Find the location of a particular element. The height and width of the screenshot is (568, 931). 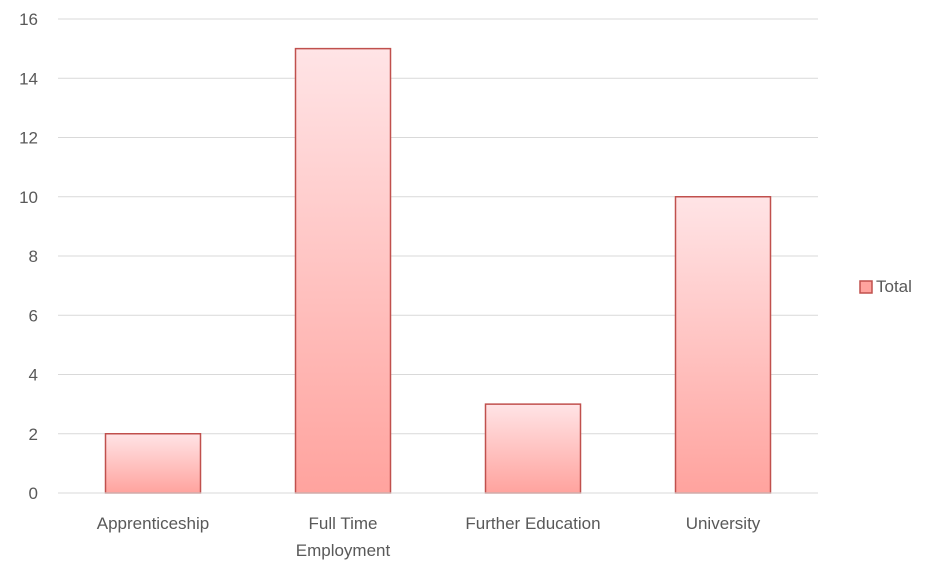

bar-apprenticeship is located at coordinates (153, 463).